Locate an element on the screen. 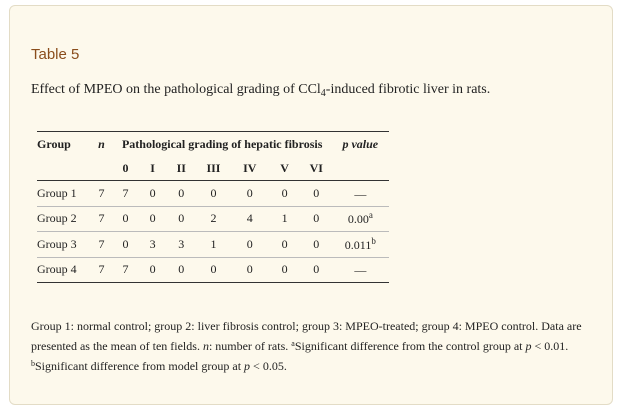 The width and height of the screenshot is (621, 413). header-grade: III is located at coordinates (213, 168).